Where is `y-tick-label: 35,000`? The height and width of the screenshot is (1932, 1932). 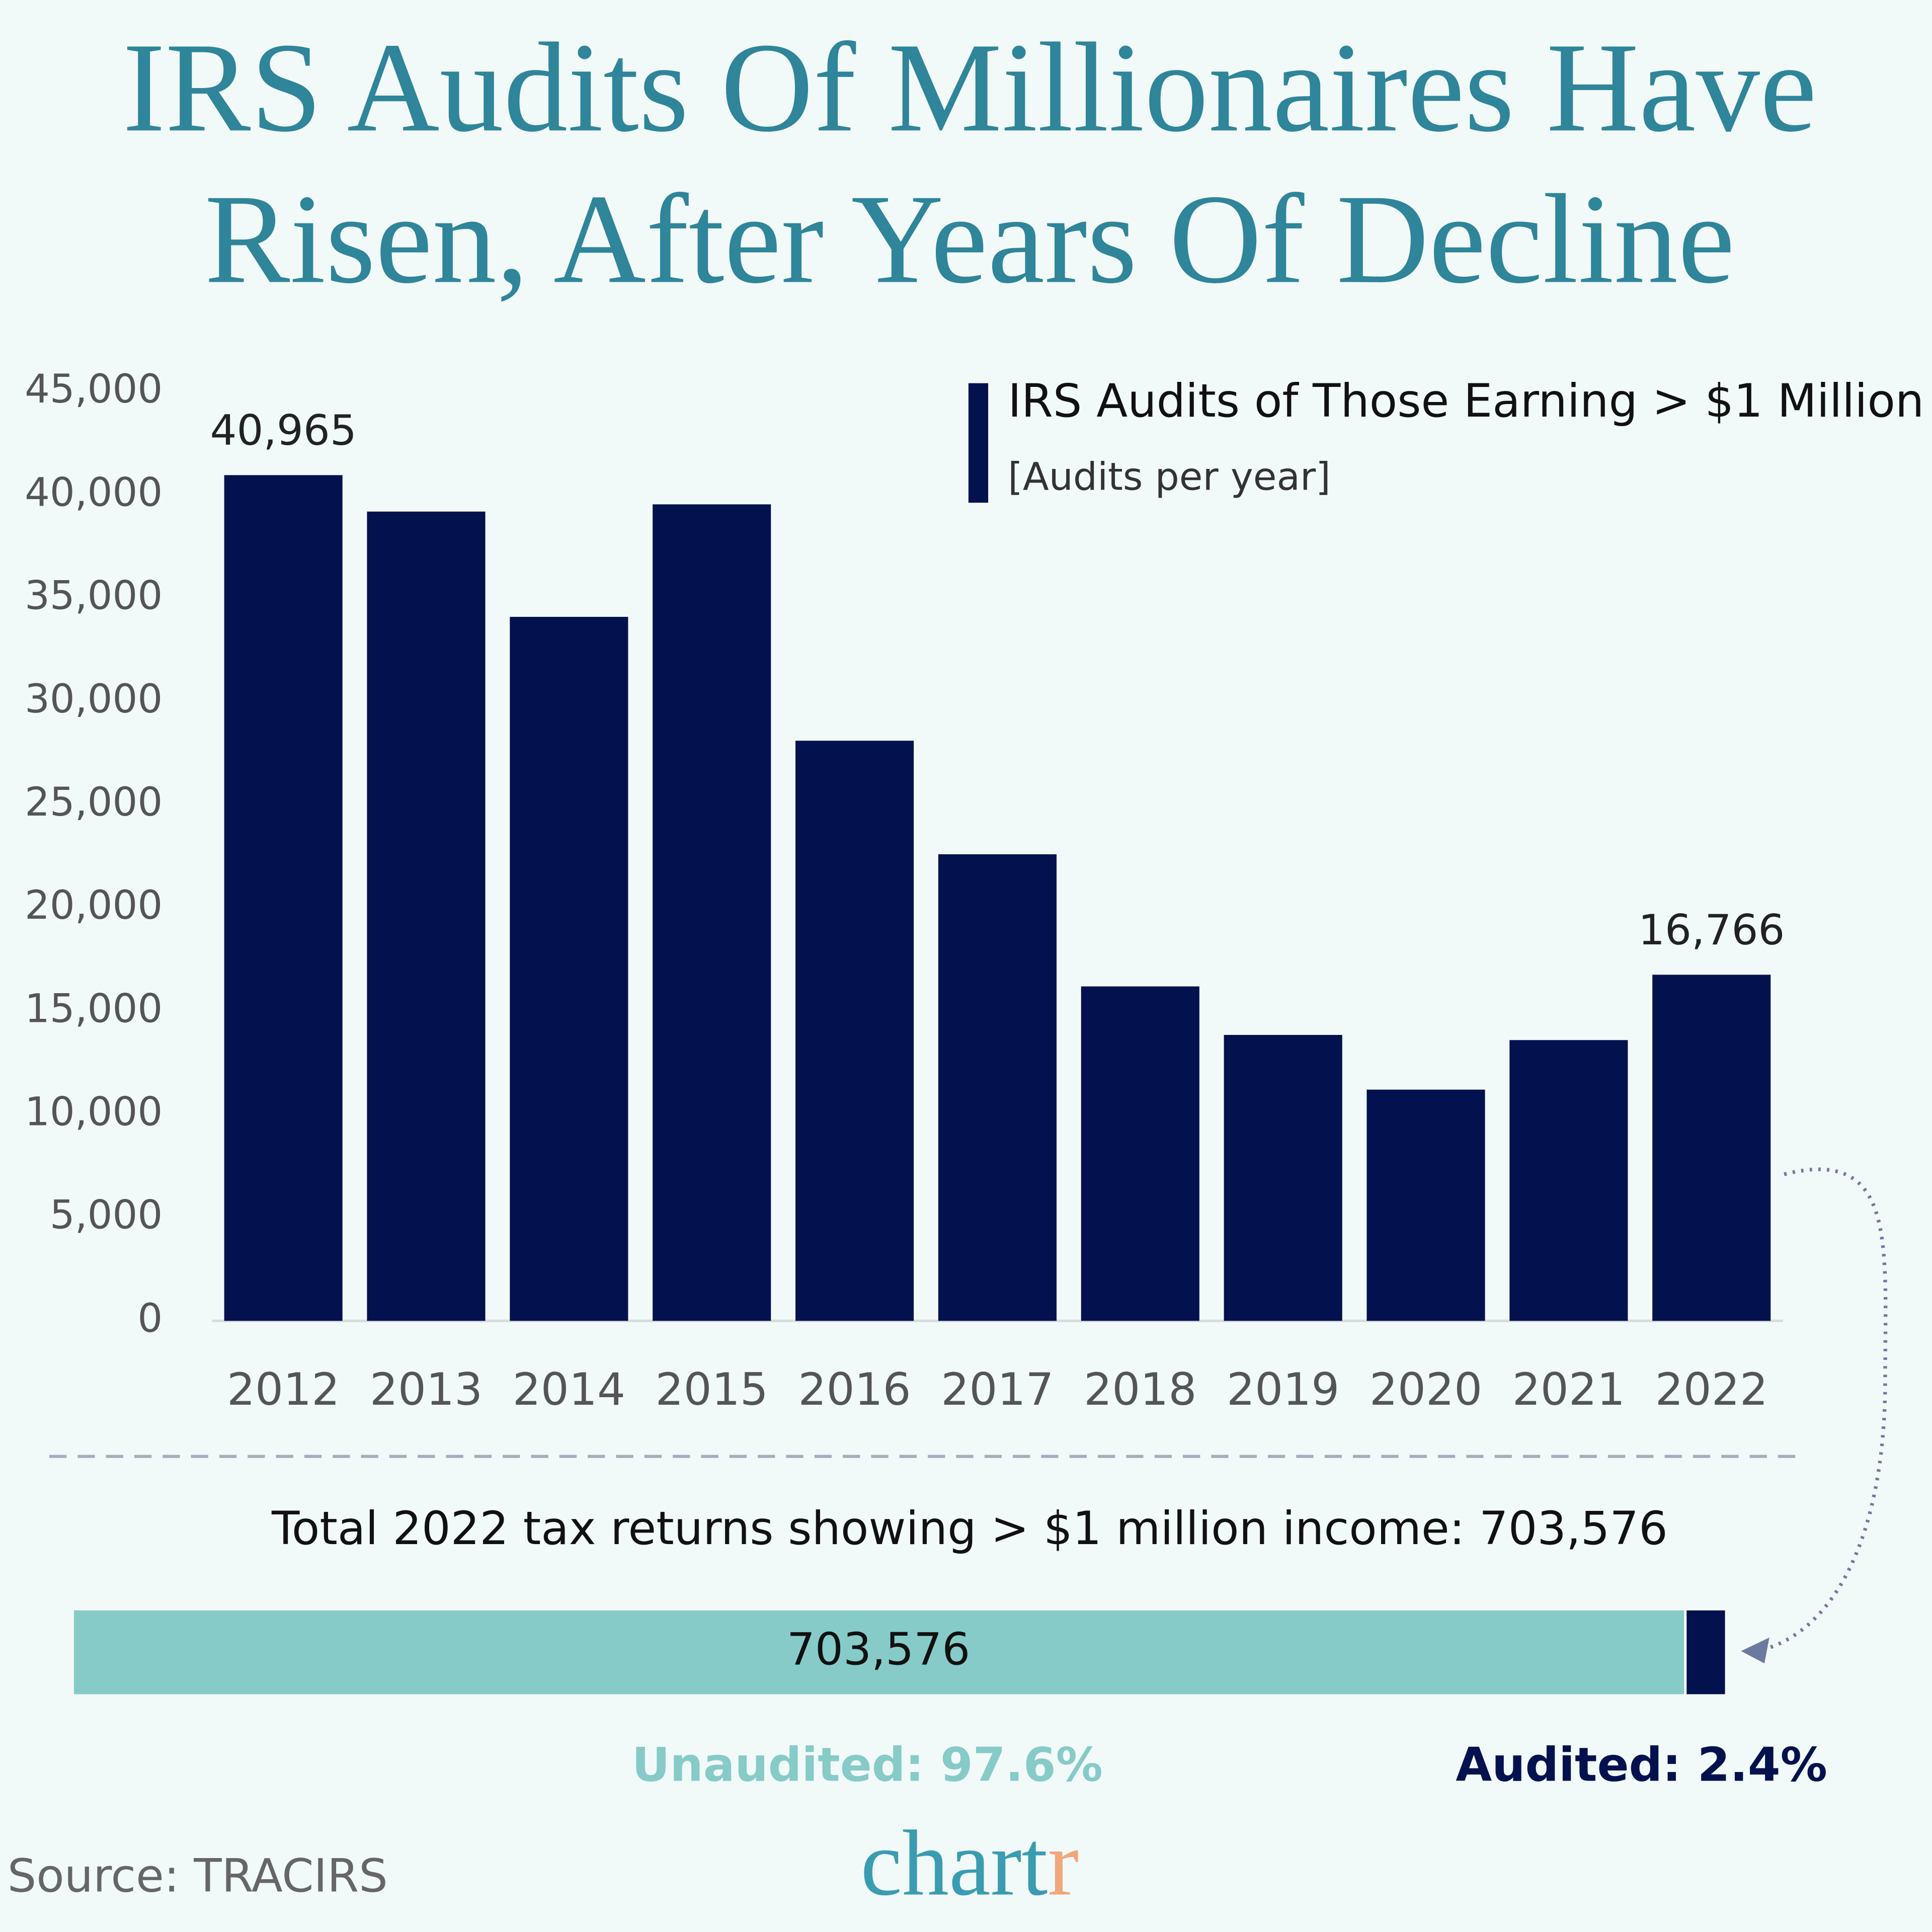
y-tick-label: 35,000 is located at coordinates (94, 596).